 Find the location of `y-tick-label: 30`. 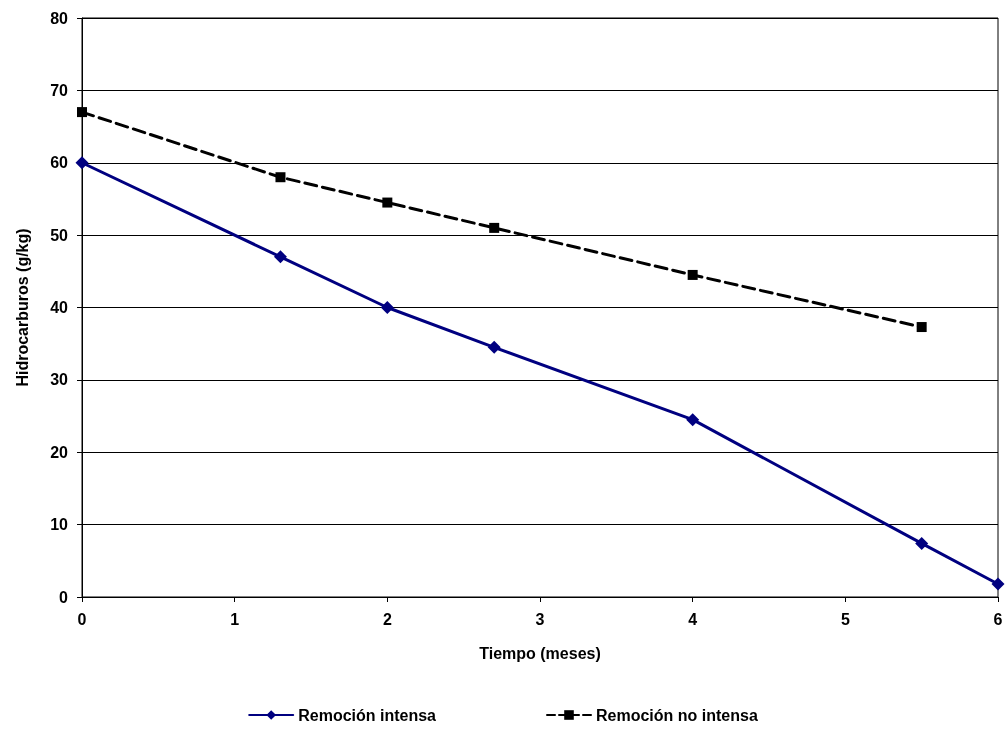

y-tick-label: 30 is located at coordinates (59, 380).